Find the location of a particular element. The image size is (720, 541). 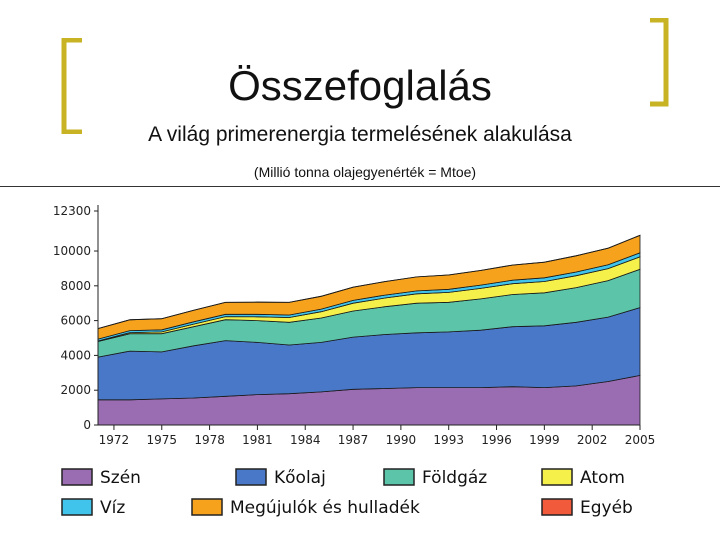

slide-title: Összefoglalás is located at coordinates (360, 85).